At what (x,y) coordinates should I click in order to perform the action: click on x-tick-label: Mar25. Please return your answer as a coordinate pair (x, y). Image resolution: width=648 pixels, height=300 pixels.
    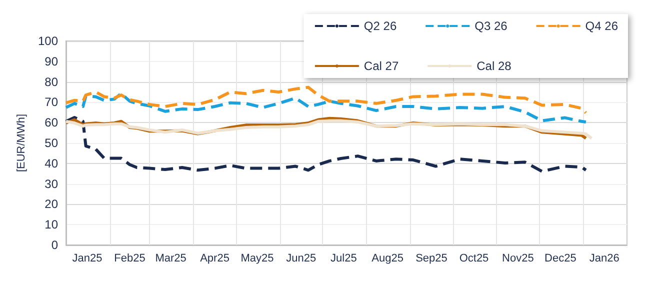
    Looking at the image, I should click on (170, 258).